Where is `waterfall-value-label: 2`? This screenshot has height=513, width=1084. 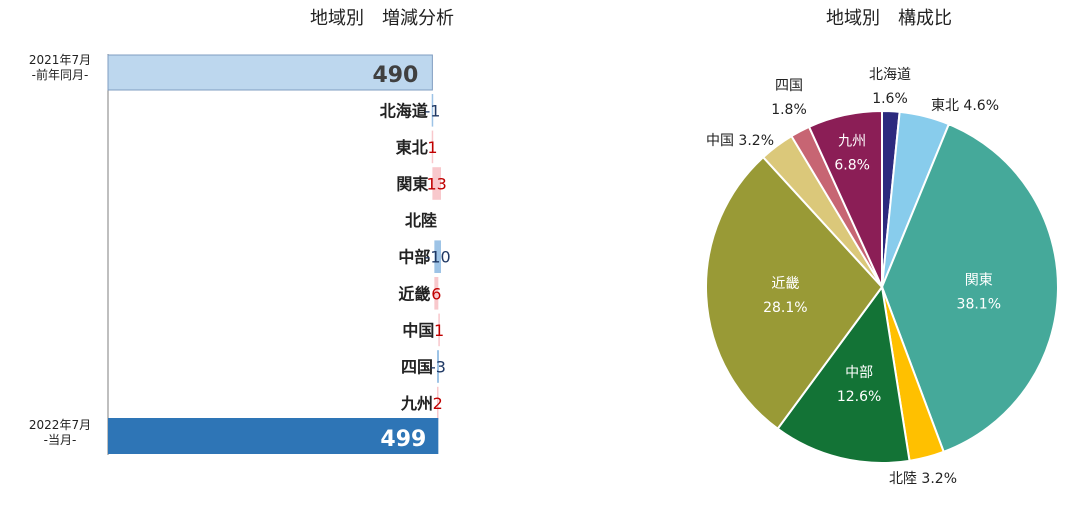 waterfall-value-label: 2 is located at coordinates (438, 403).